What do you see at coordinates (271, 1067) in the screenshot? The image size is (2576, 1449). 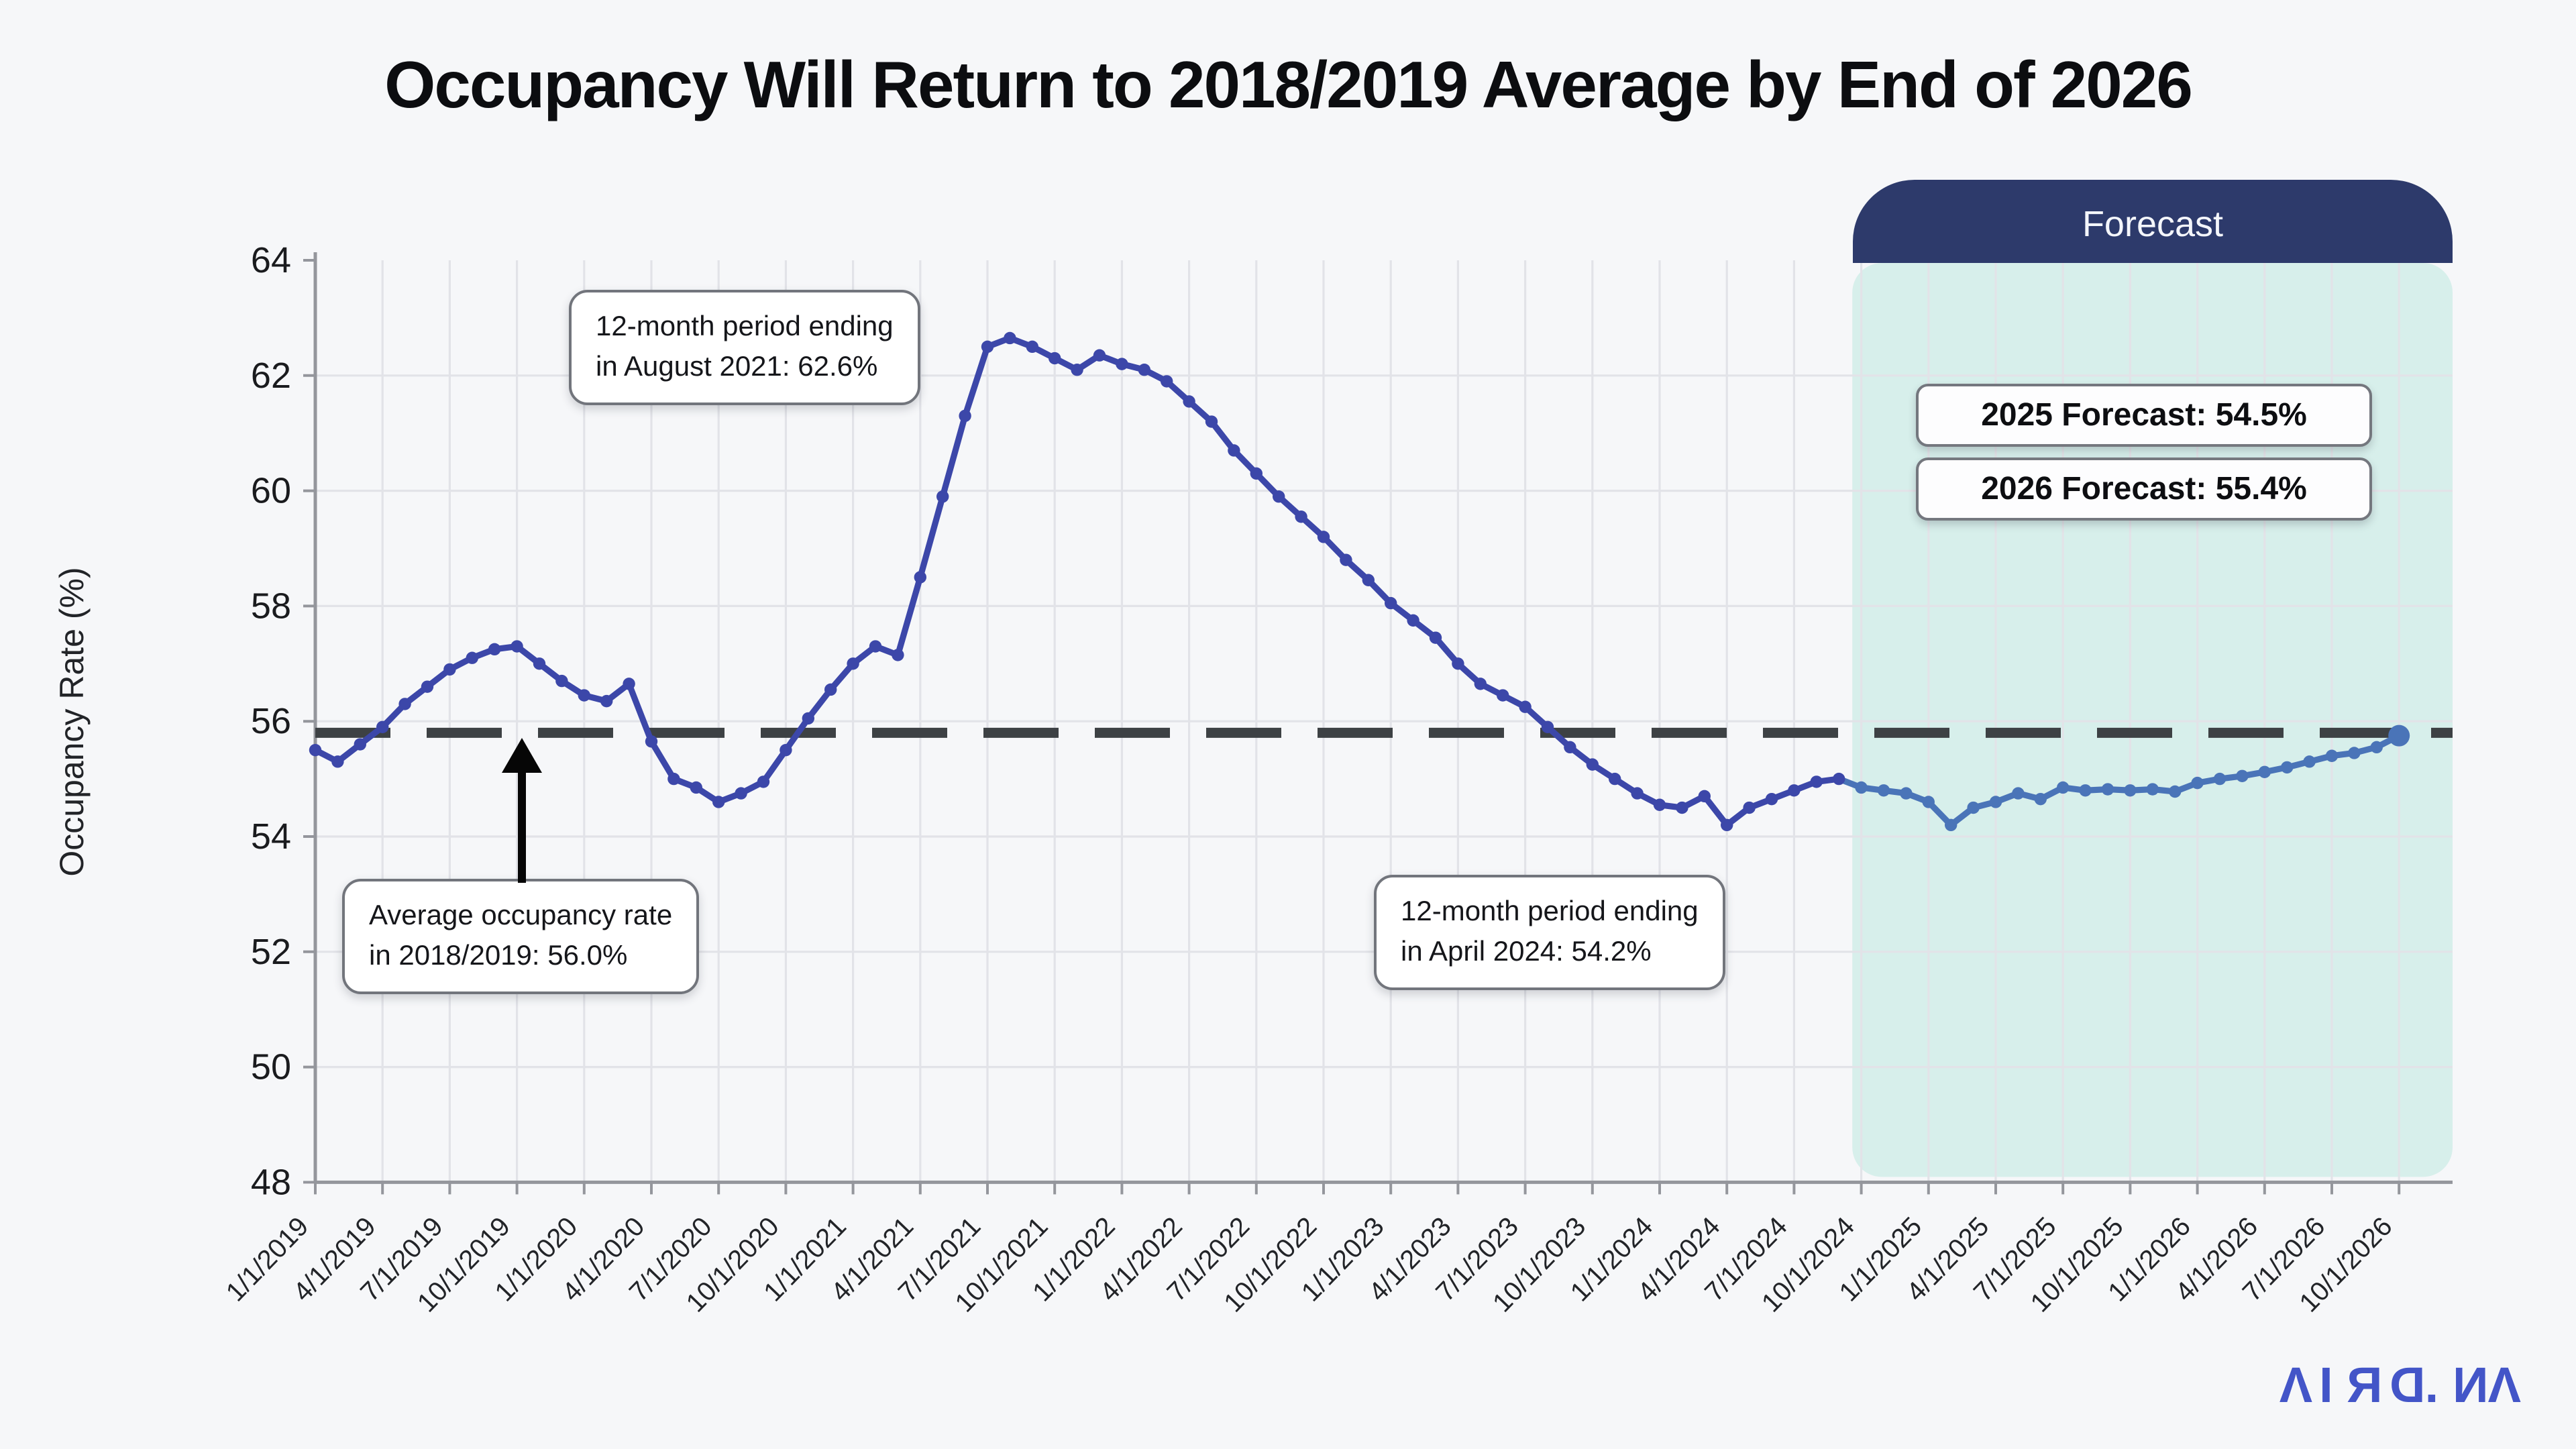 I see `svg-text: 50` at bounding box center [271, 1067].